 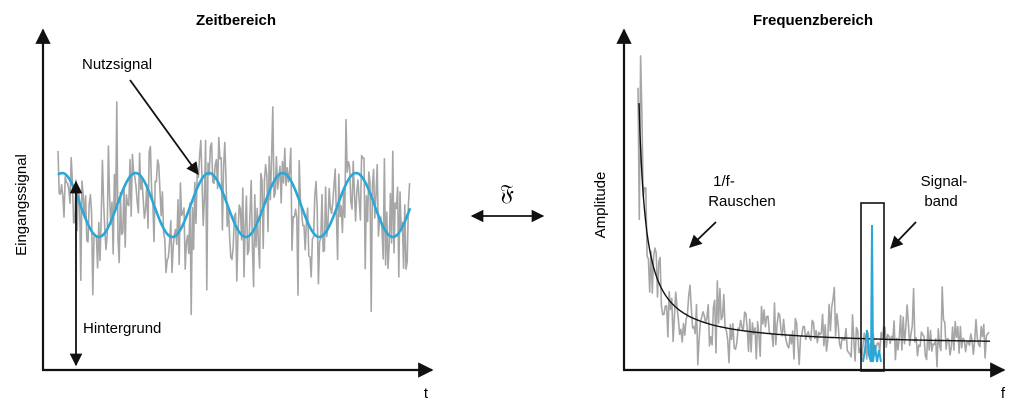 What do you see at coordinates (940, 201) in the screenshot?
I see `signal-band-label-line2: band` at bounding box center [940, 201].